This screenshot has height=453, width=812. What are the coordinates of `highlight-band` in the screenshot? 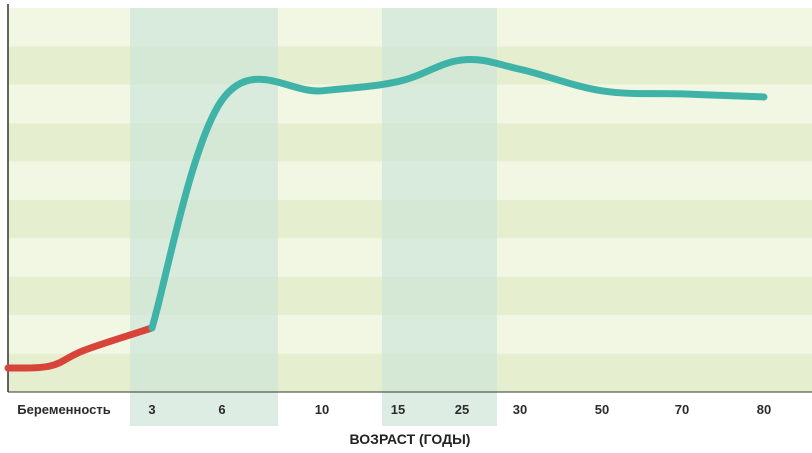 It's located at (439, 217).